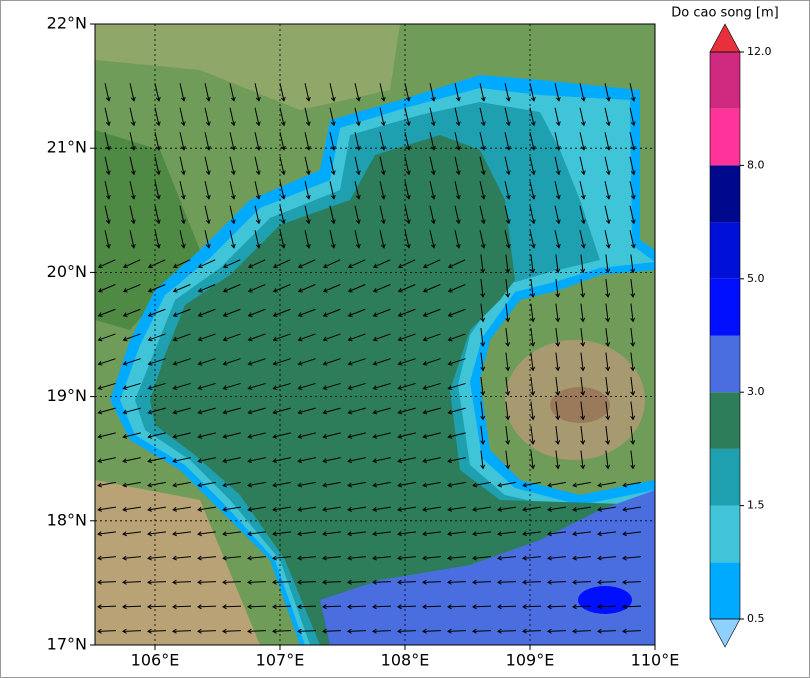  I want to click on colorbar-tick-label: 3.0, so click(756, 391).